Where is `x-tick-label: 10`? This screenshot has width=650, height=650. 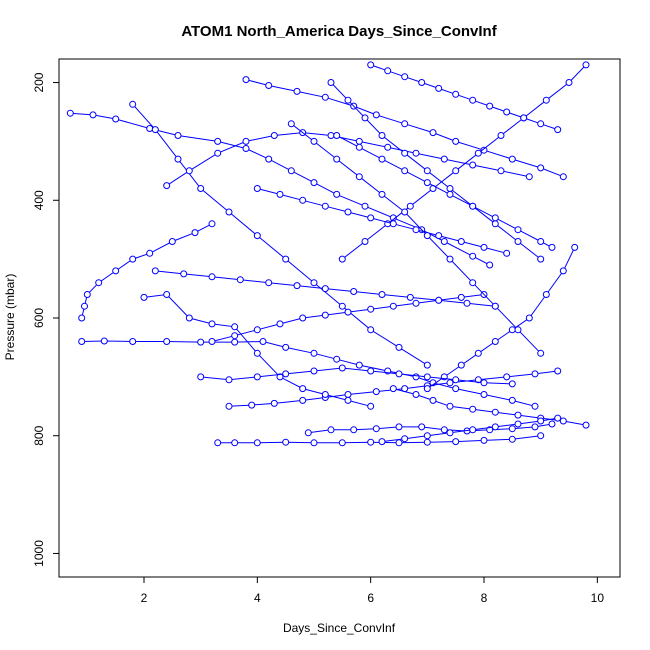 x-tick-label: 10 is located at coordinates (598, 598).